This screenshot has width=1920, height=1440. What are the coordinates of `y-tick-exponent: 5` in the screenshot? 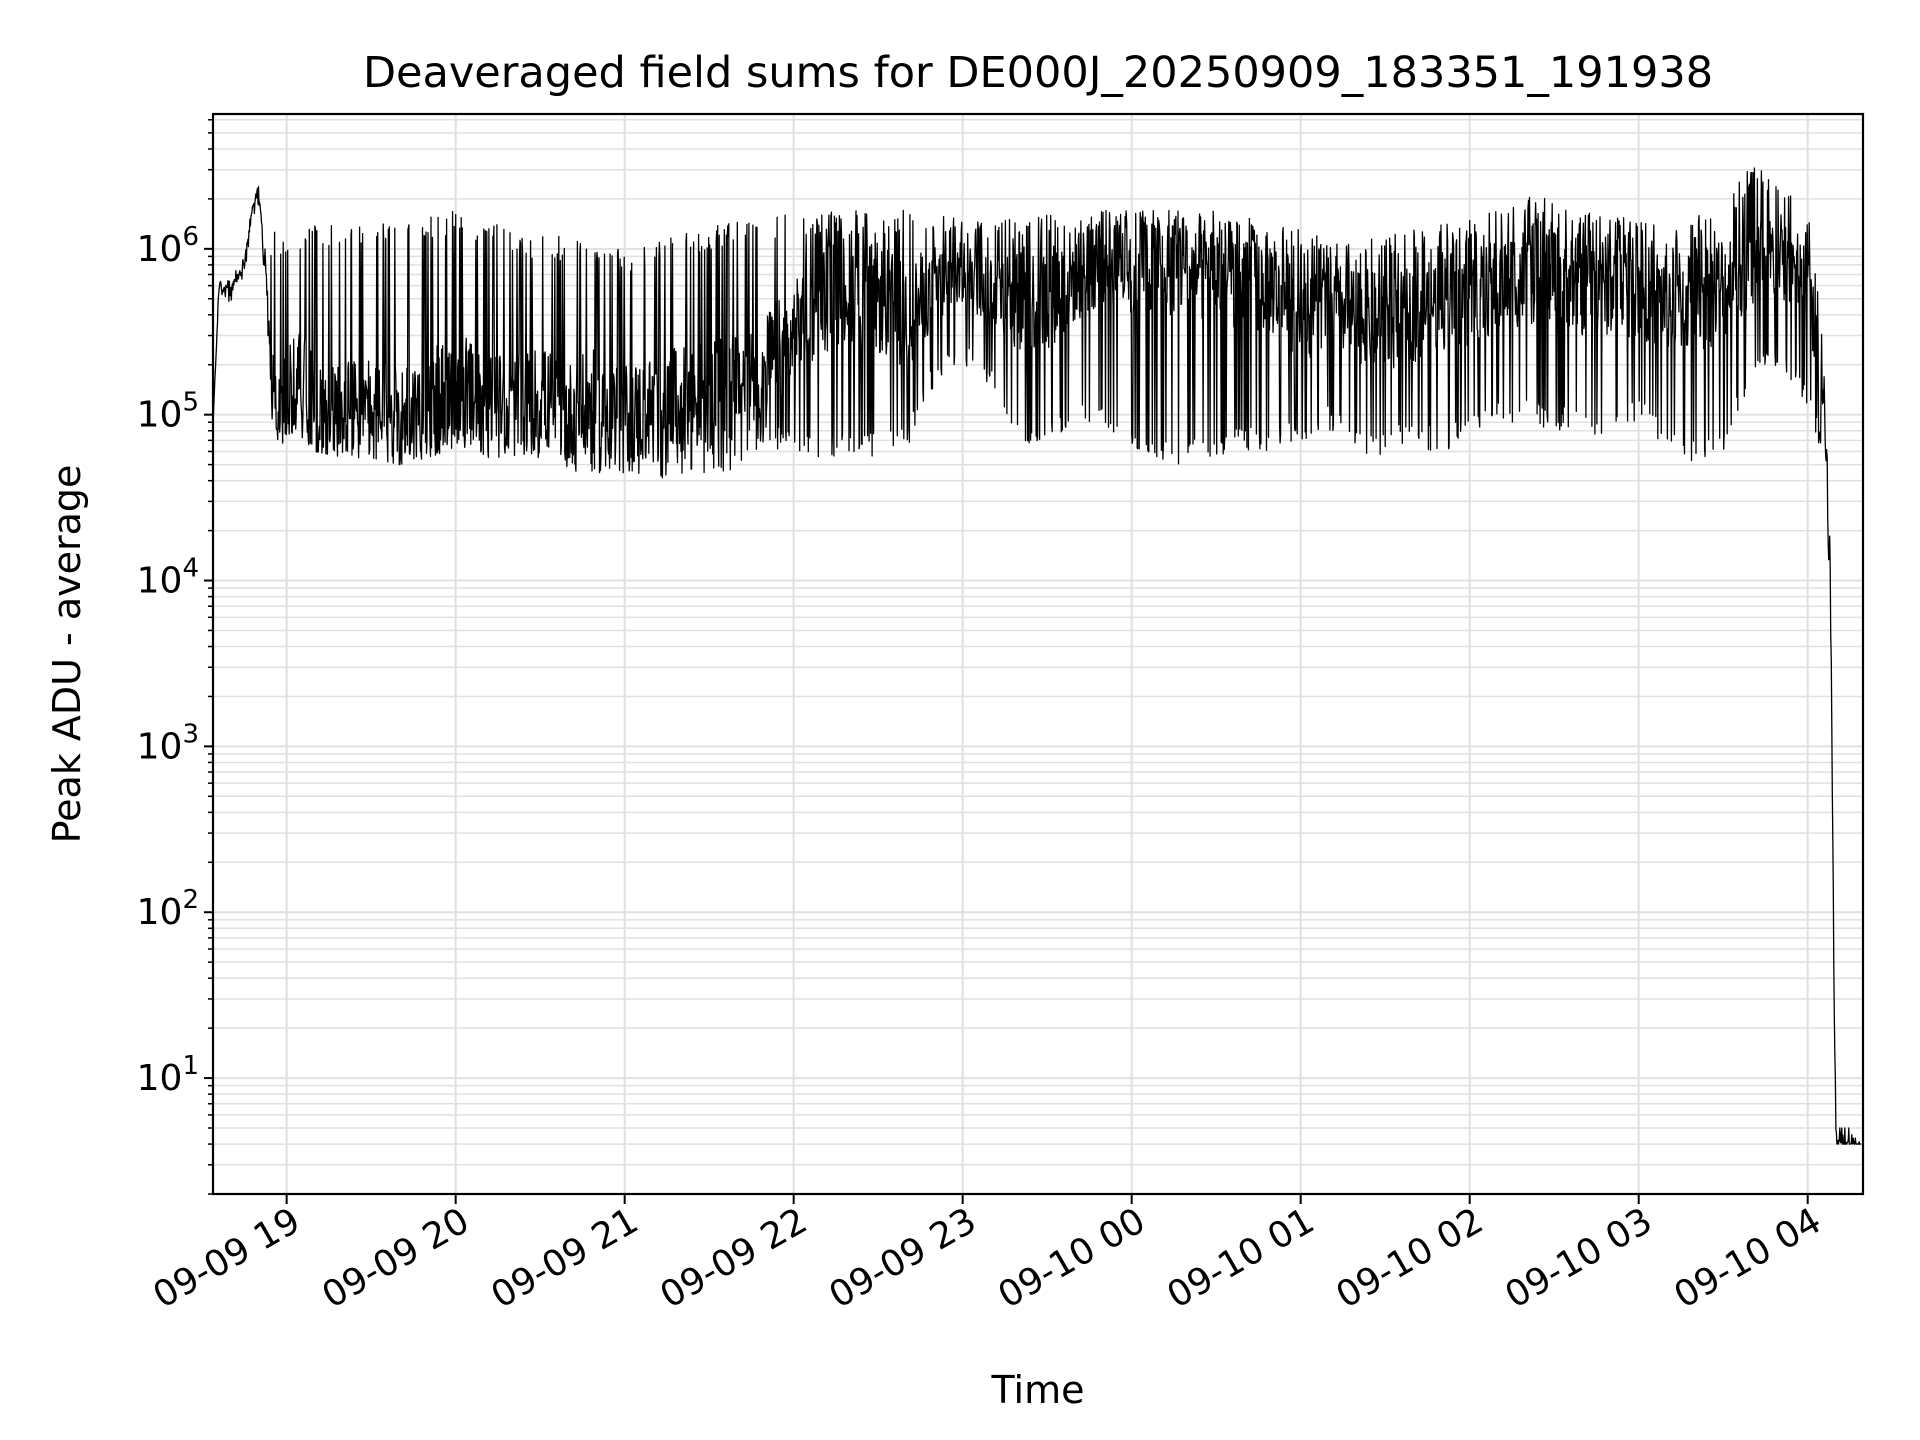 It's located at (190, 403).